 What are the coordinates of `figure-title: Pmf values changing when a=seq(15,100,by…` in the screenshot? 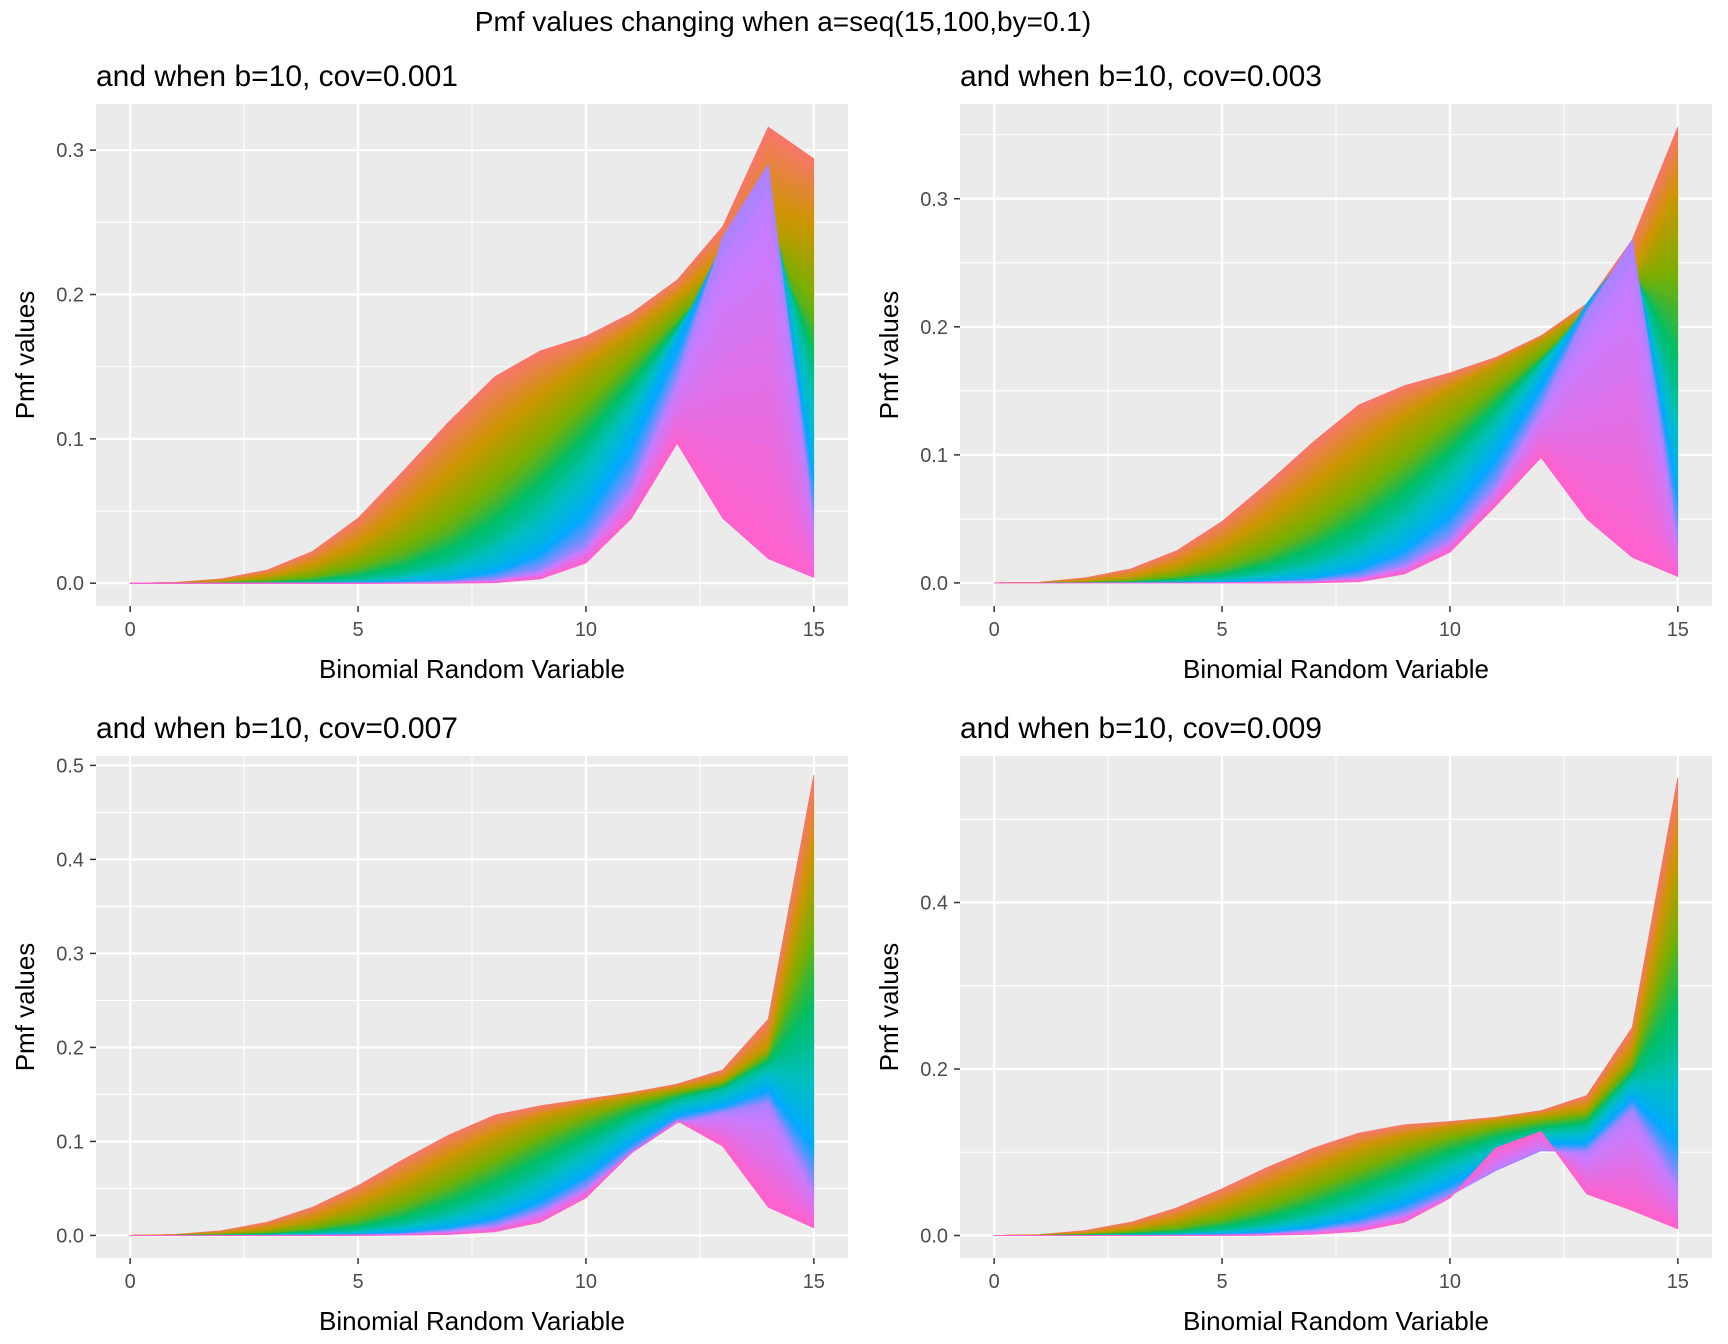 It's located at (783, 21).